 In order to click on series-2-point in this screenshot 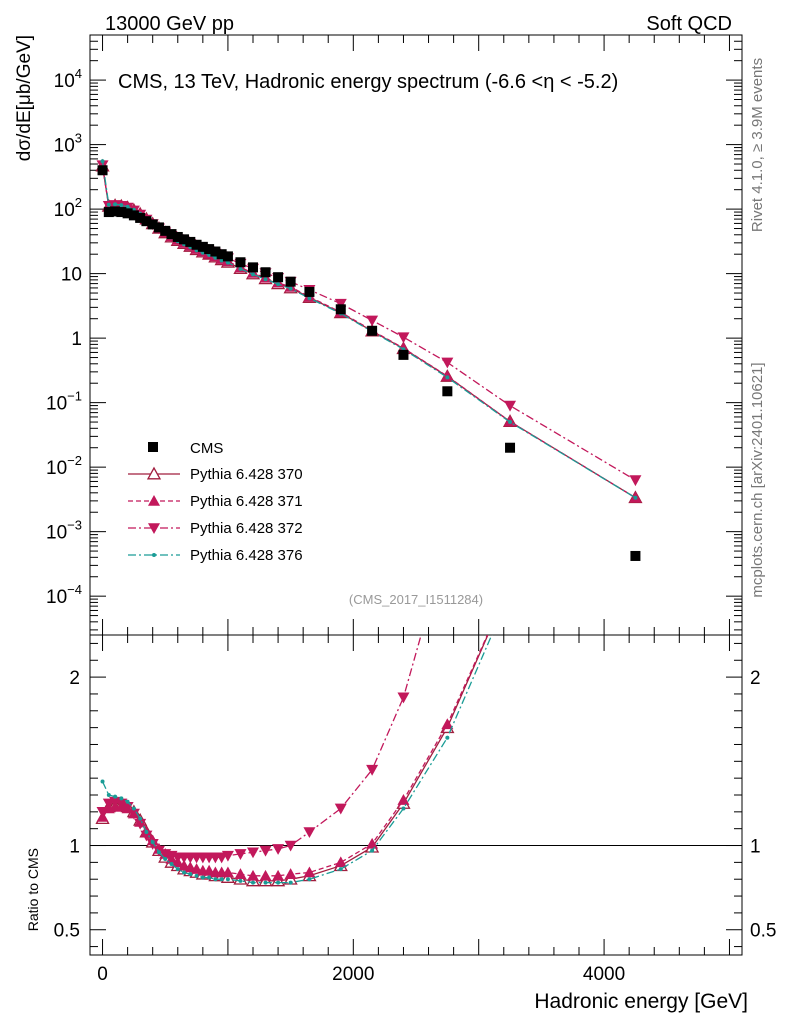, I will do `click(403, 338)`.